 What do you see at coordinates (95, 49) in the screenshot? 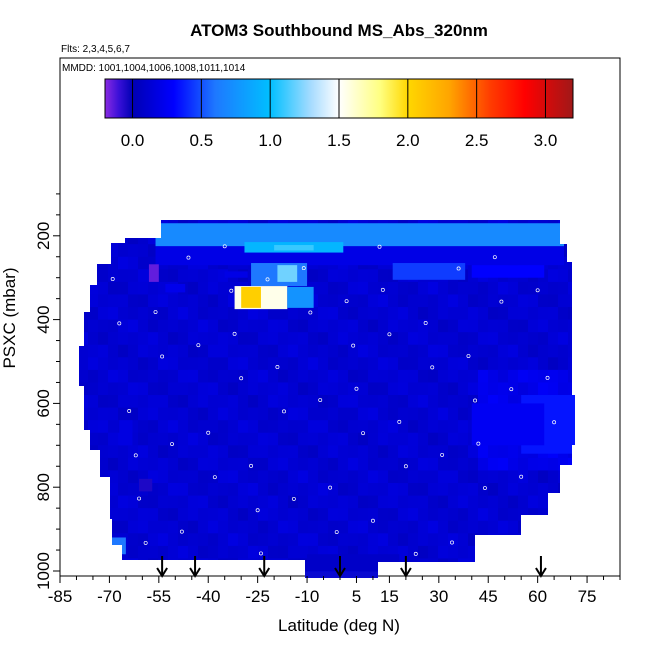
I see `flights-label: Flts: 2,3,4,5,6,7` at bounding box center [95, 49].